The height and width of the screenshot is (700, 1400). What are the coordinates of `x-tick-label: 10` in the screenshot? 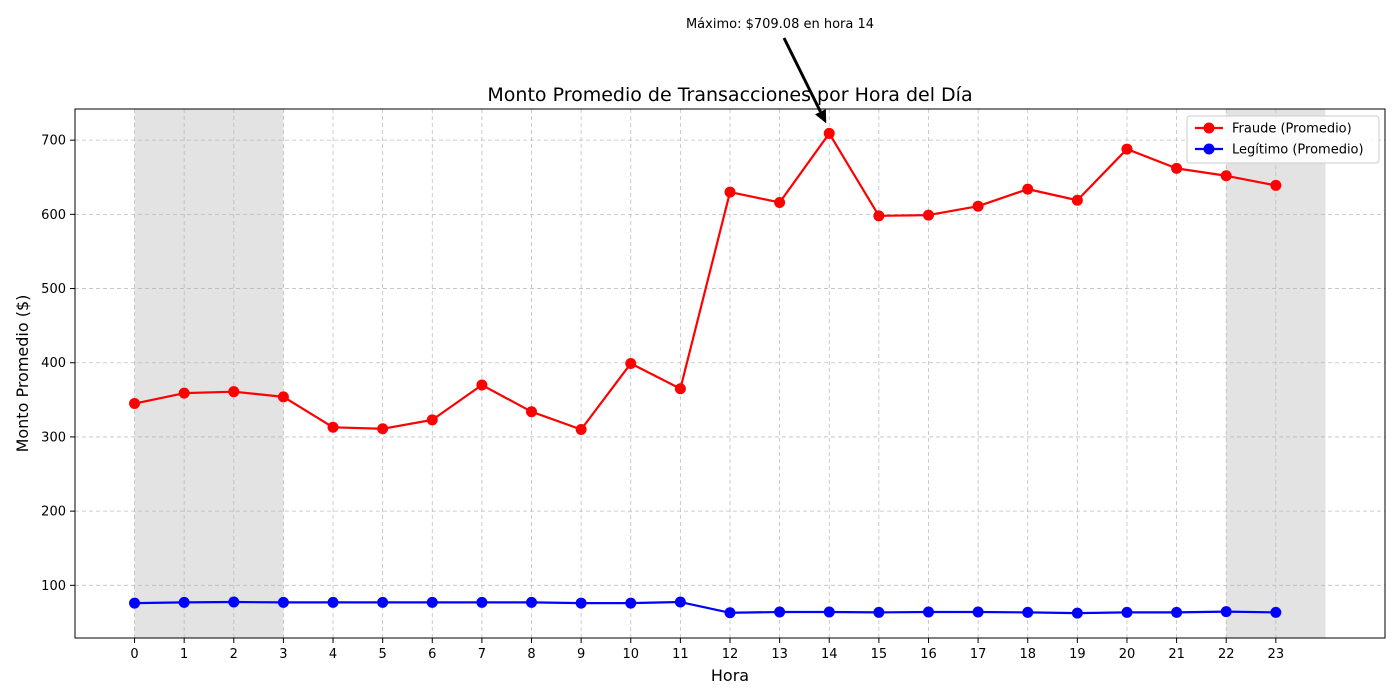 It's located at (630, 654).